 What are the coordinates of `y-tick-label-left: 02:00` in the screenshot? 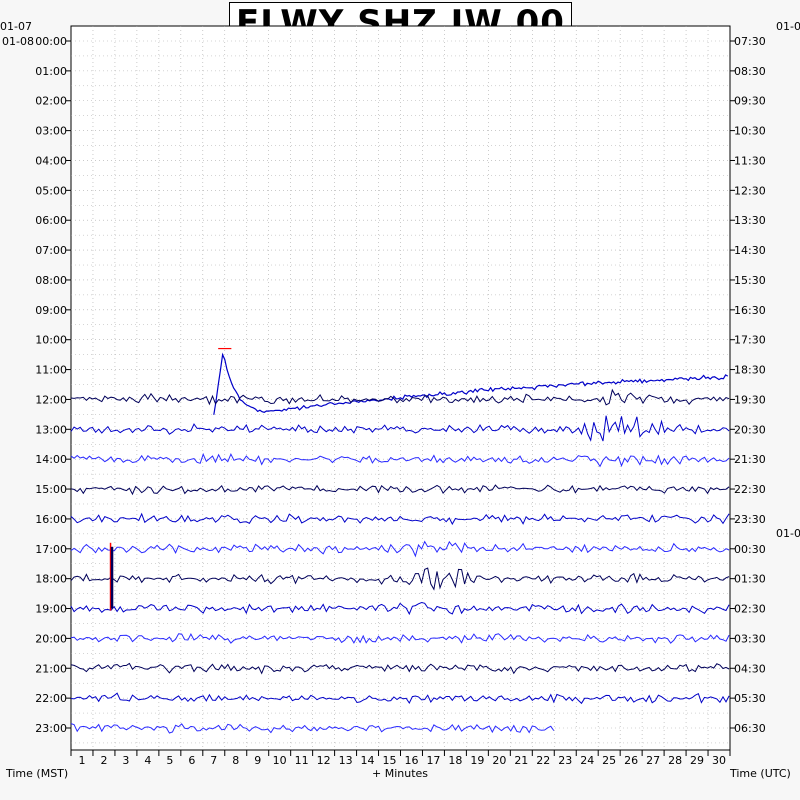 It's located at (51, 101).